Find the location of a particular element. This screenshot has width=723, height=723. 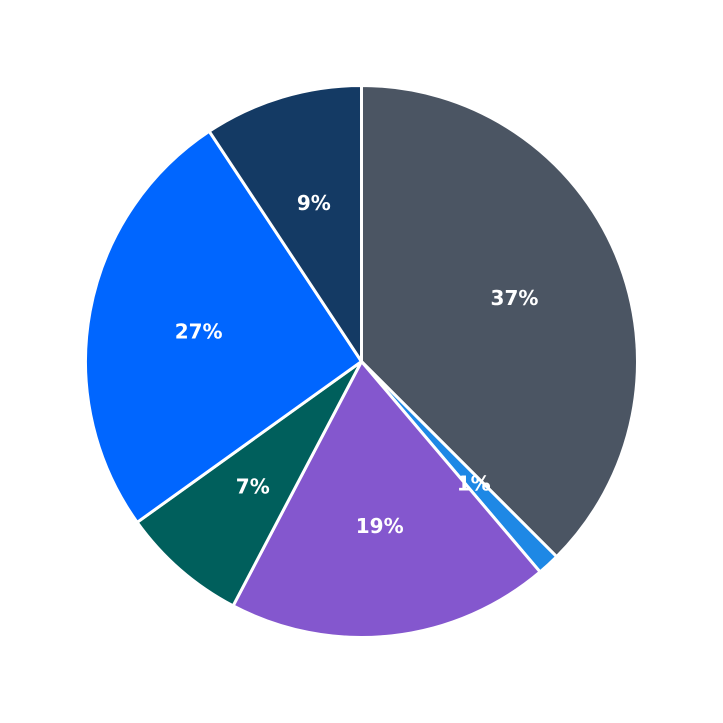

pie-slice-label-4: 7% is located at coordinates (253, 486).